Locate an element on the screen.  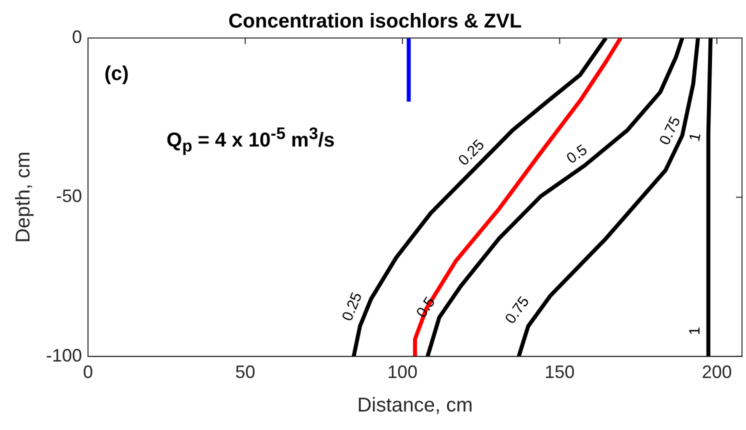
annotation: (c) is located at coordinates (116, 74).